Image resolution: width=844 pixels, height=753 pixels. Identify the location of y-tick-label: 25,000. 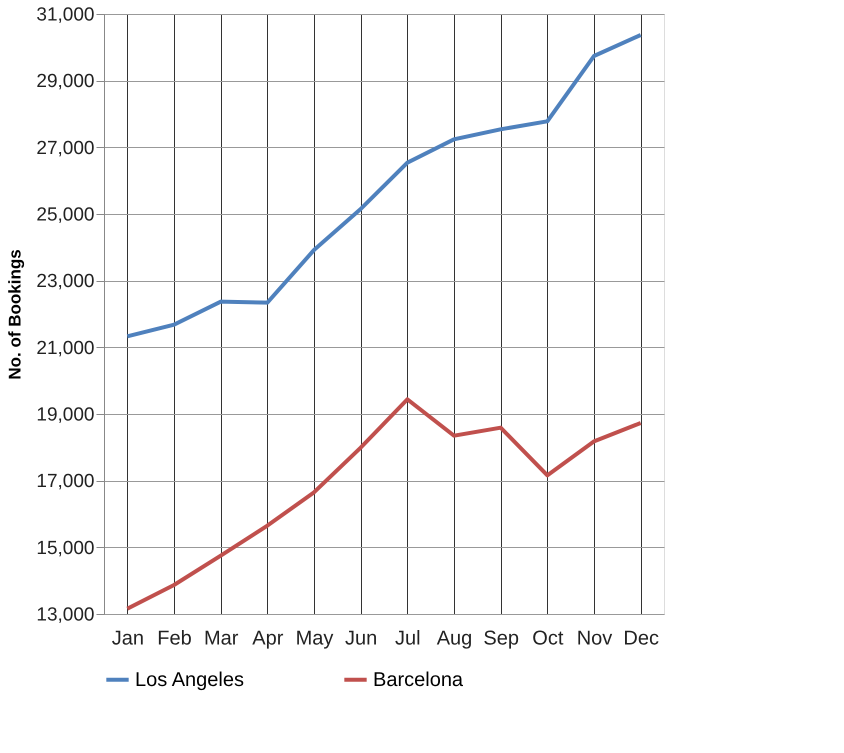
(65, 215).